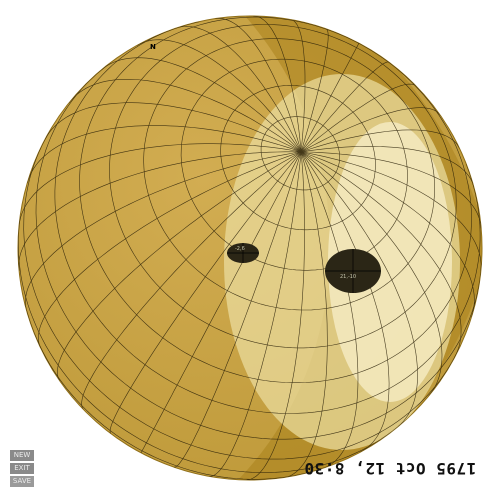 This screenshot has width=488, height=488. What do you see at coordinates (353, 271) in the screenshot?
I see `large-marker: 21,-10` at bounding box center [353, 271].